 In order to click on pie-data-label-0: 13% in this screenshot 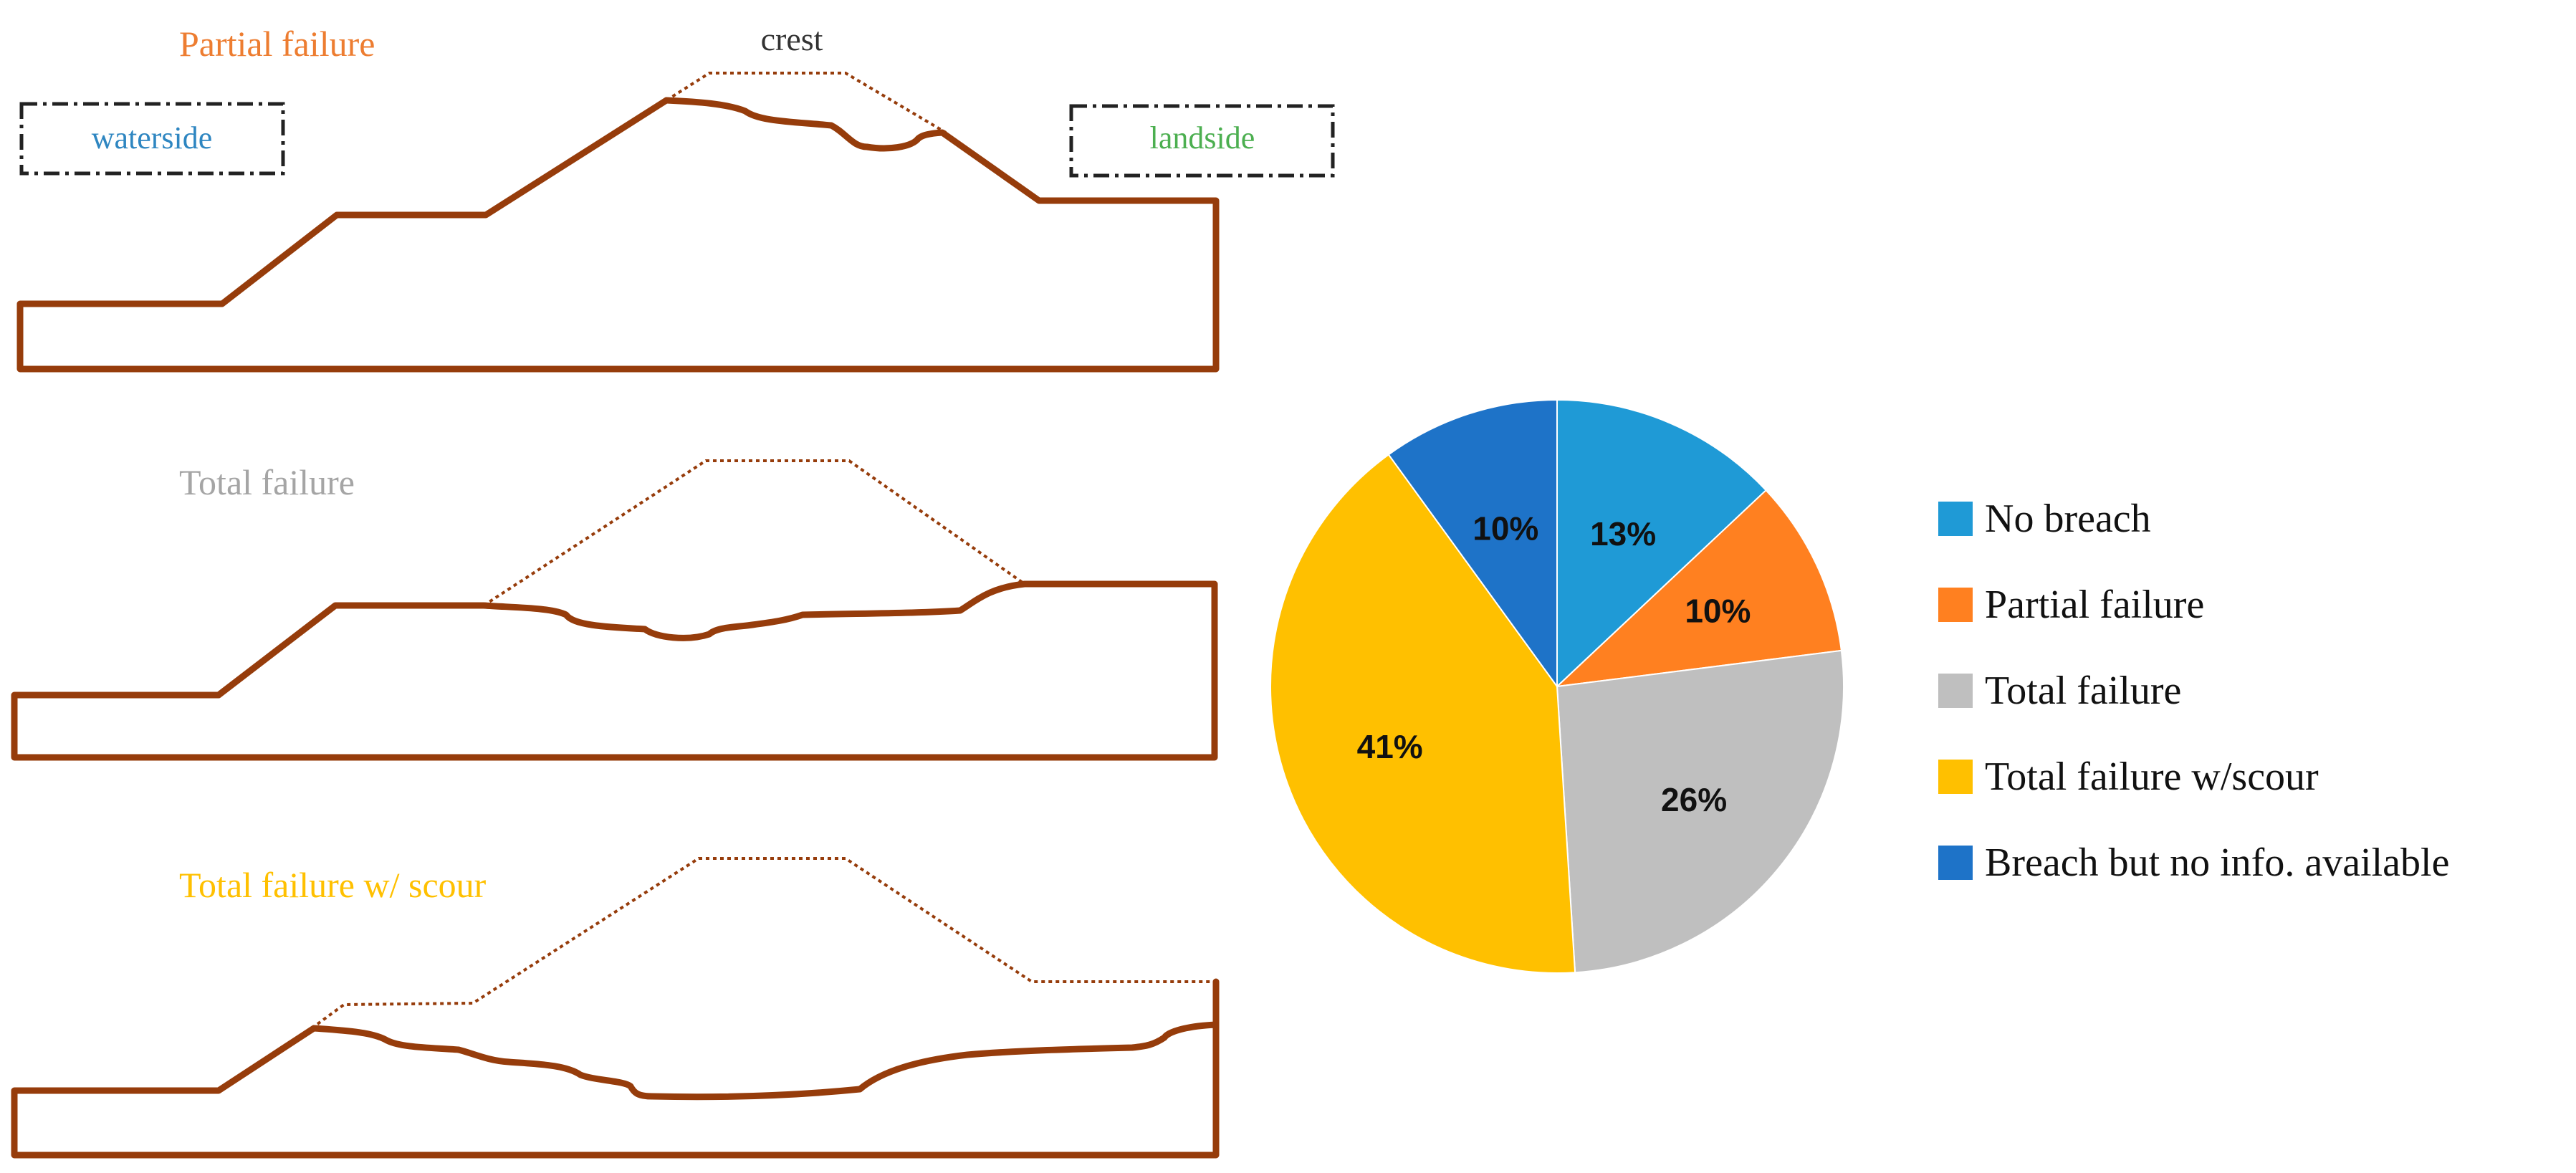, I will do `click(1623, 533)`.